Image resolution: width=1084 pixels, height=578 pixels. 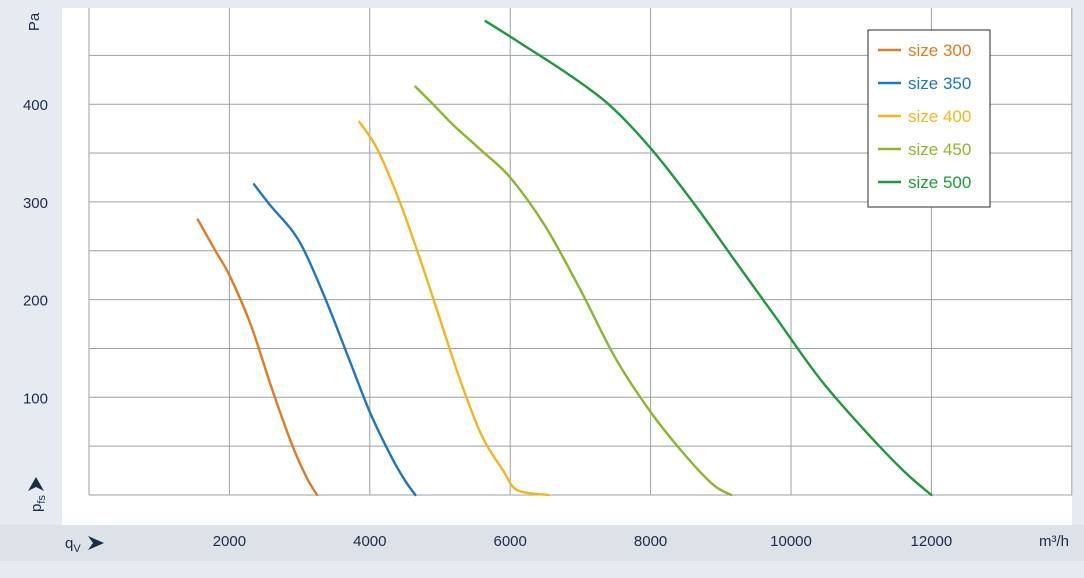 What do you see at coordinates (939, 182) in the screenshot?
I see `legend-label-size-500: size 500` at bounding box center [939, 182].